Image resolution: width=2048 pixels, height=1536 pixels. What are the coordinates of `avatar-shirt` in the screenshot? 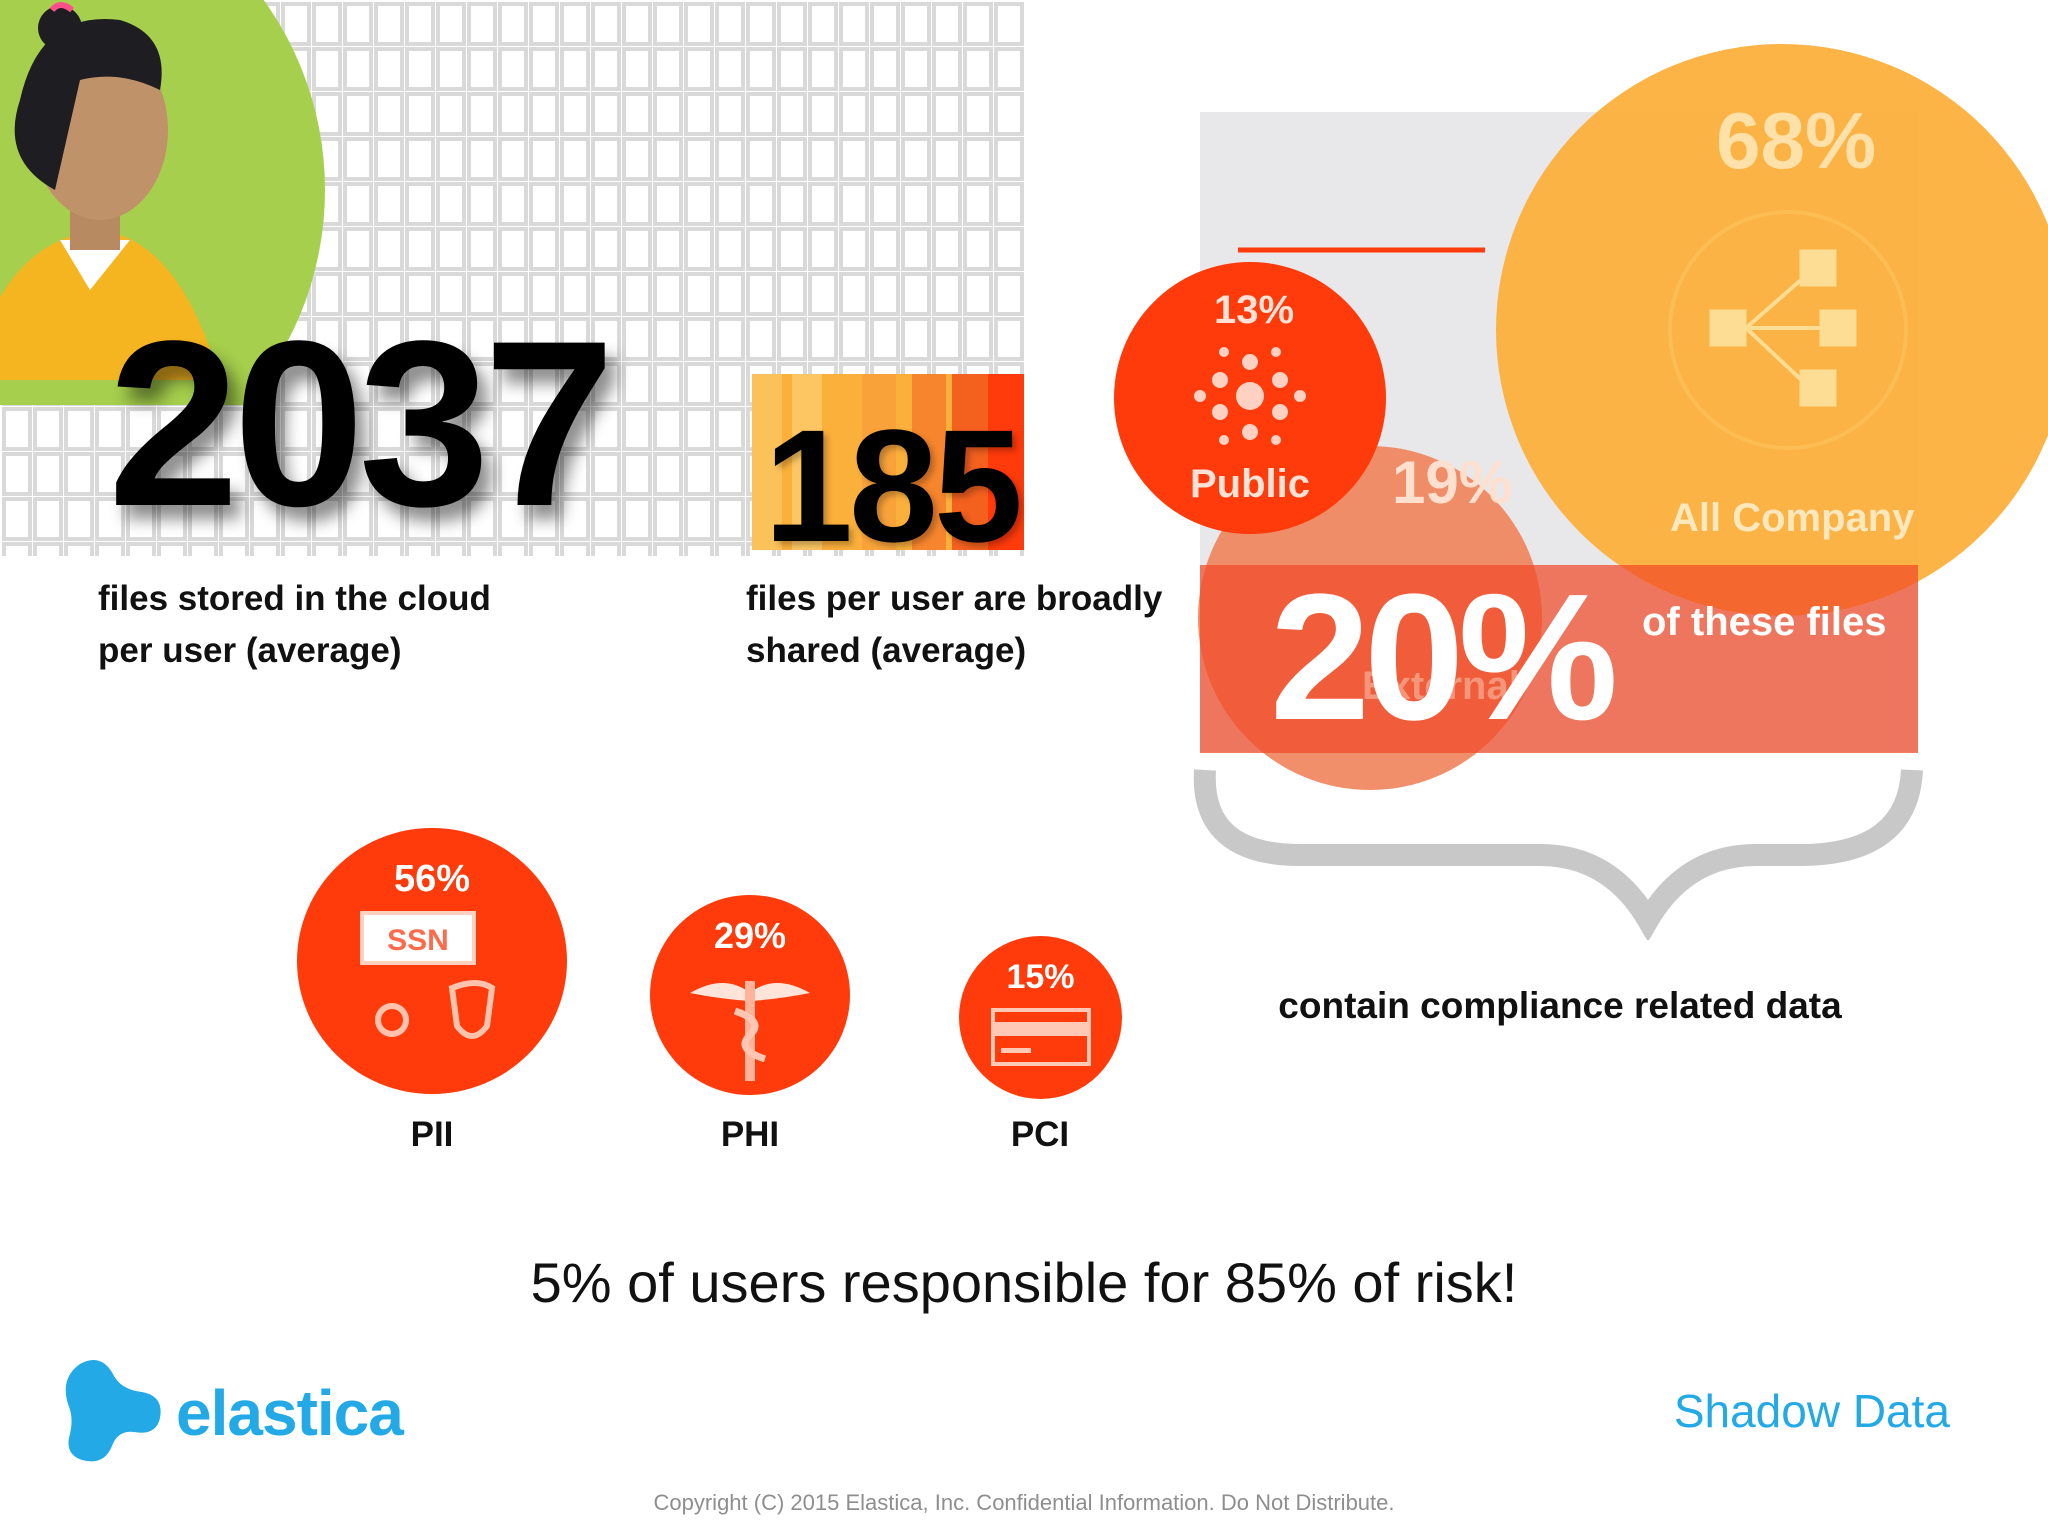 It's located at (110, 305).